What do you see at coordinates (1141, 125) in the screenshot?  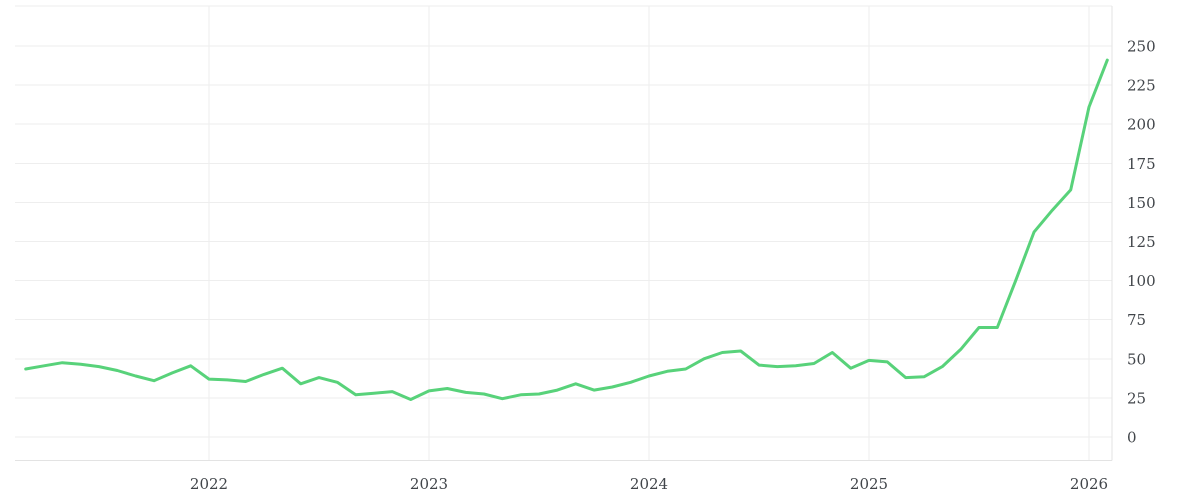 I see `y-tick-label: 200` at bounding box center [1141, 125].